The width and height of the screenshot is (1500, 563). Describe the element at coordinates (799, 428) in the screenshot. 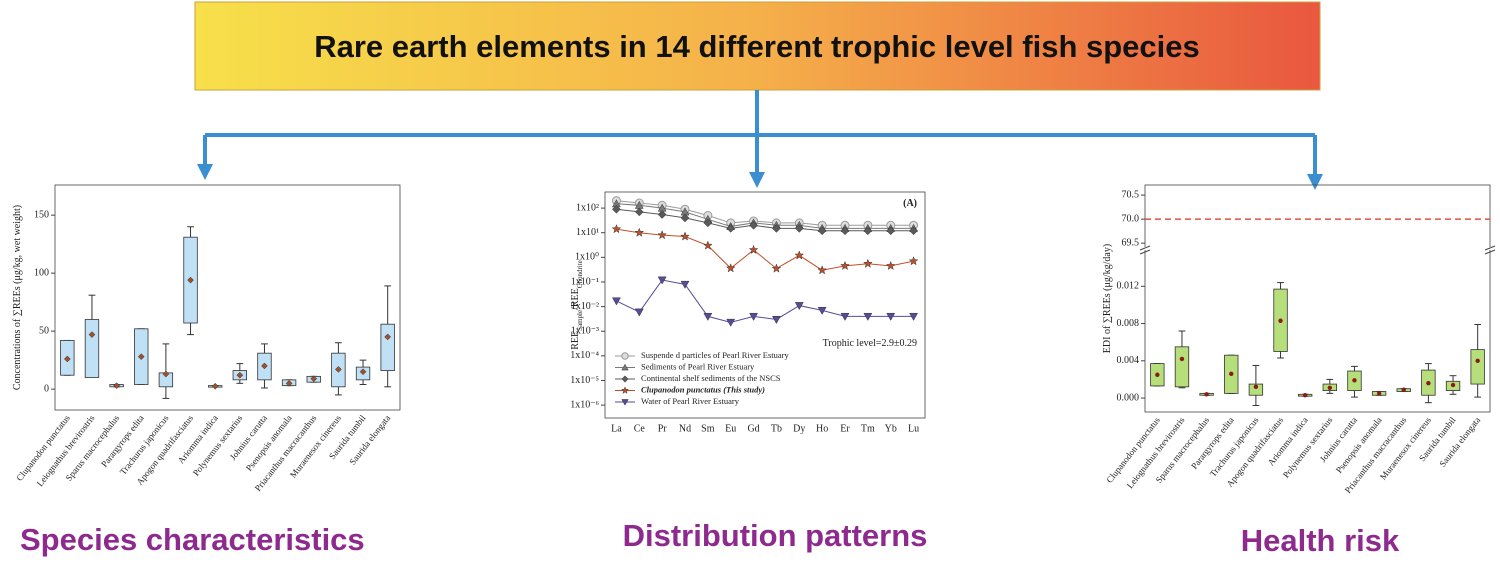

I see `x-tick-label: Dy` at that location.